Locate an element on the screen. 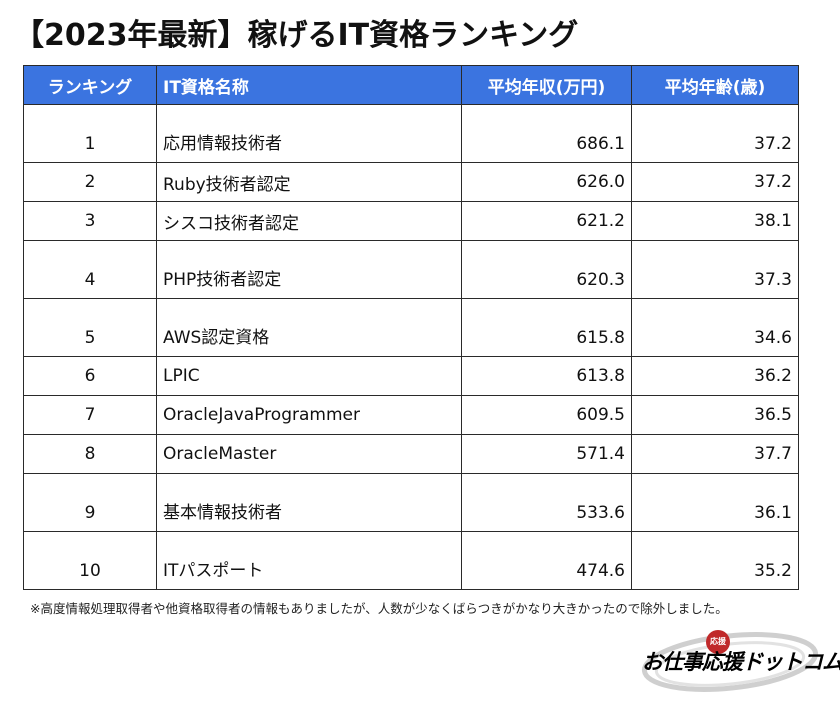 The image size is (840, 711). salary-cell: 621.2 is located at coordinates (546, 221).